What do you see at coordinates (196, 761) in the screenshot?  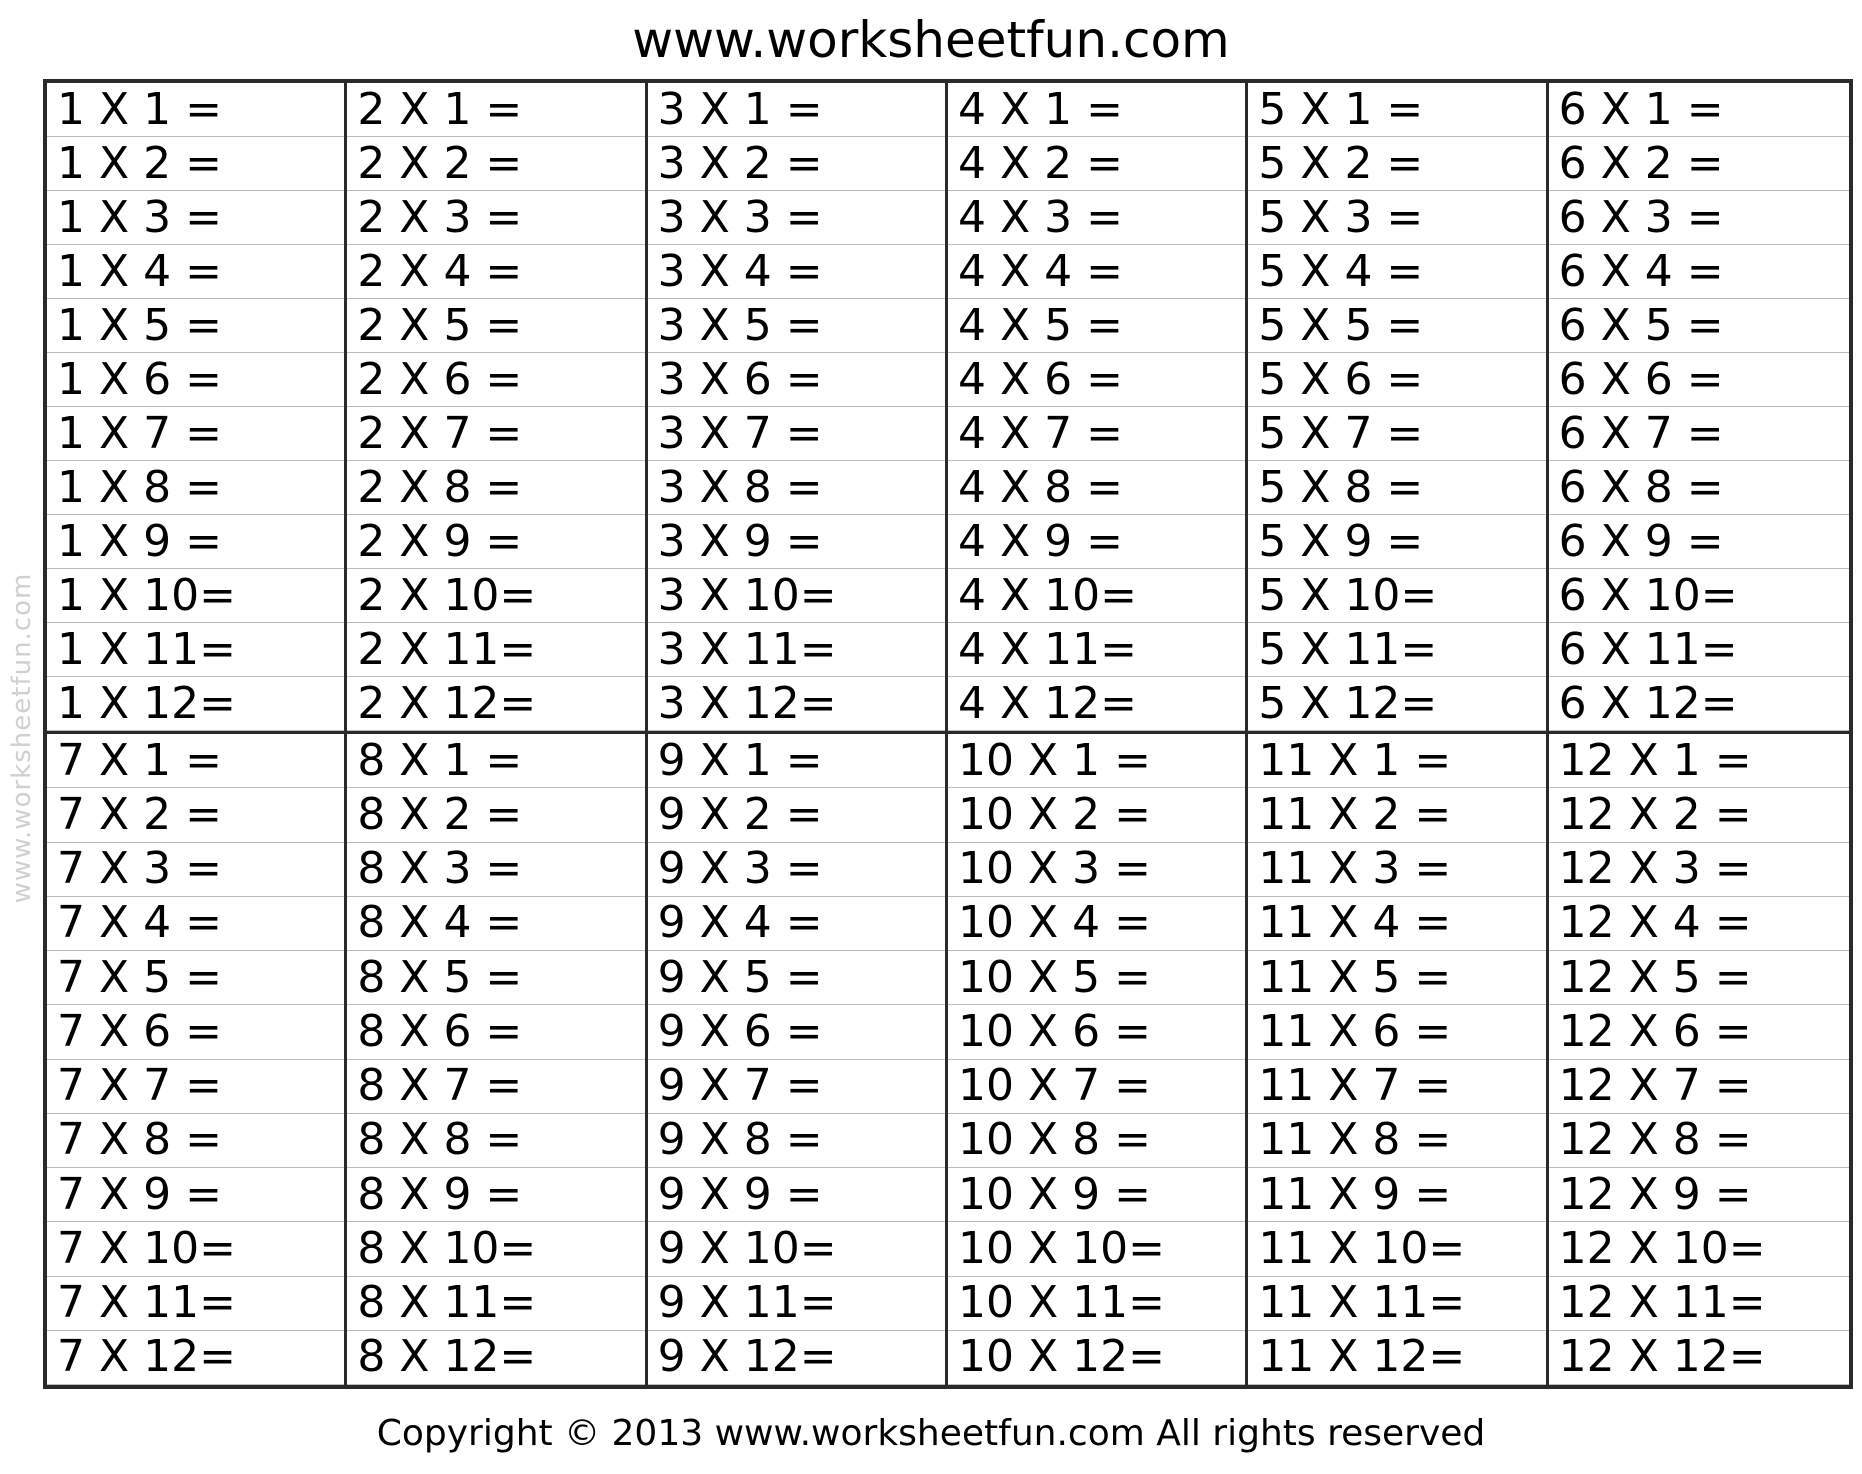 I see `problem-row: 7 X 1 =` at bounding box center [196, 761].